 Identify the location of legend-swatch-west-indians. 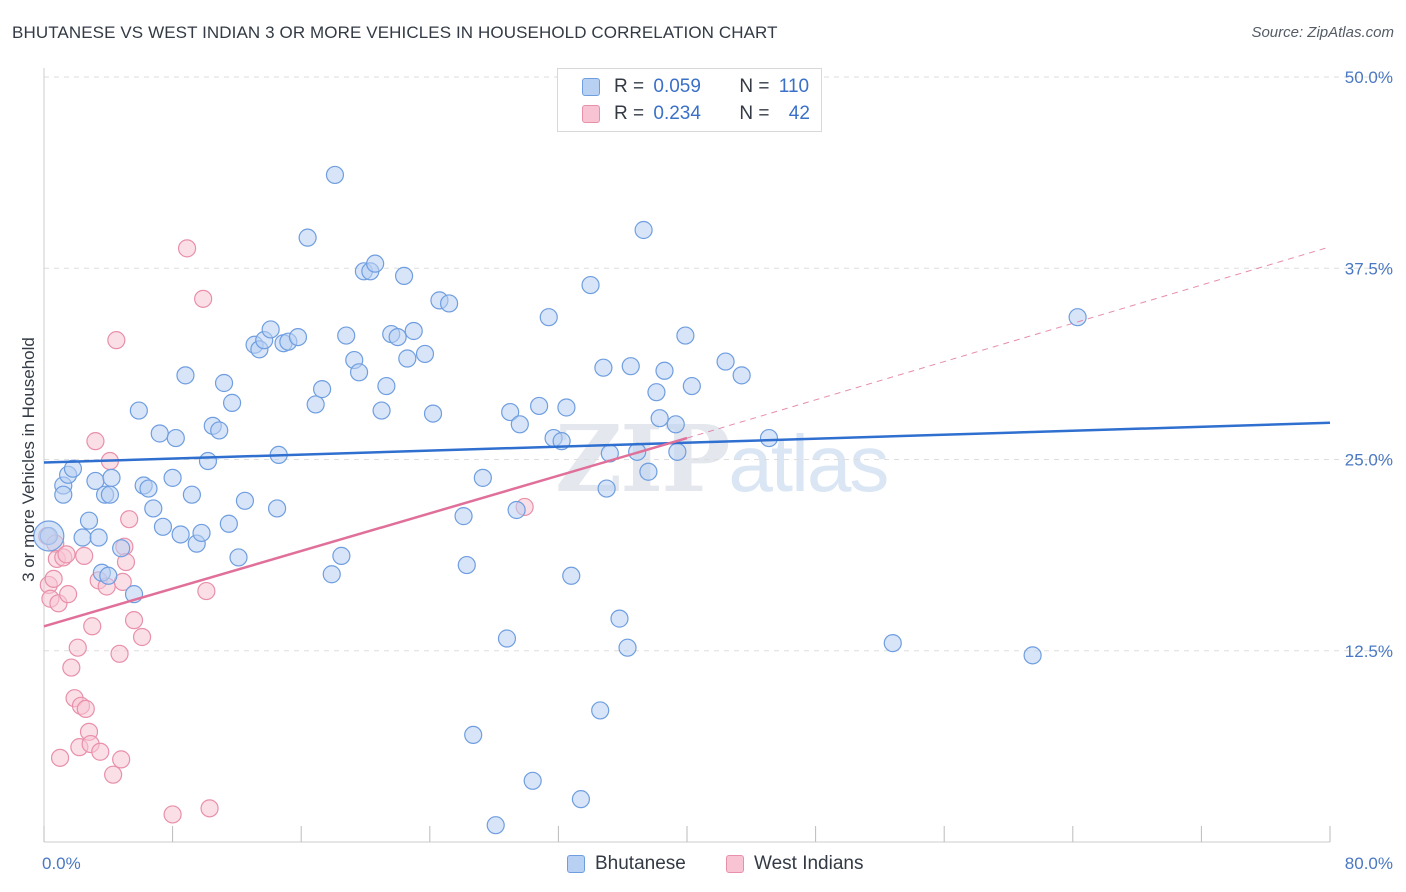
(735, 864).